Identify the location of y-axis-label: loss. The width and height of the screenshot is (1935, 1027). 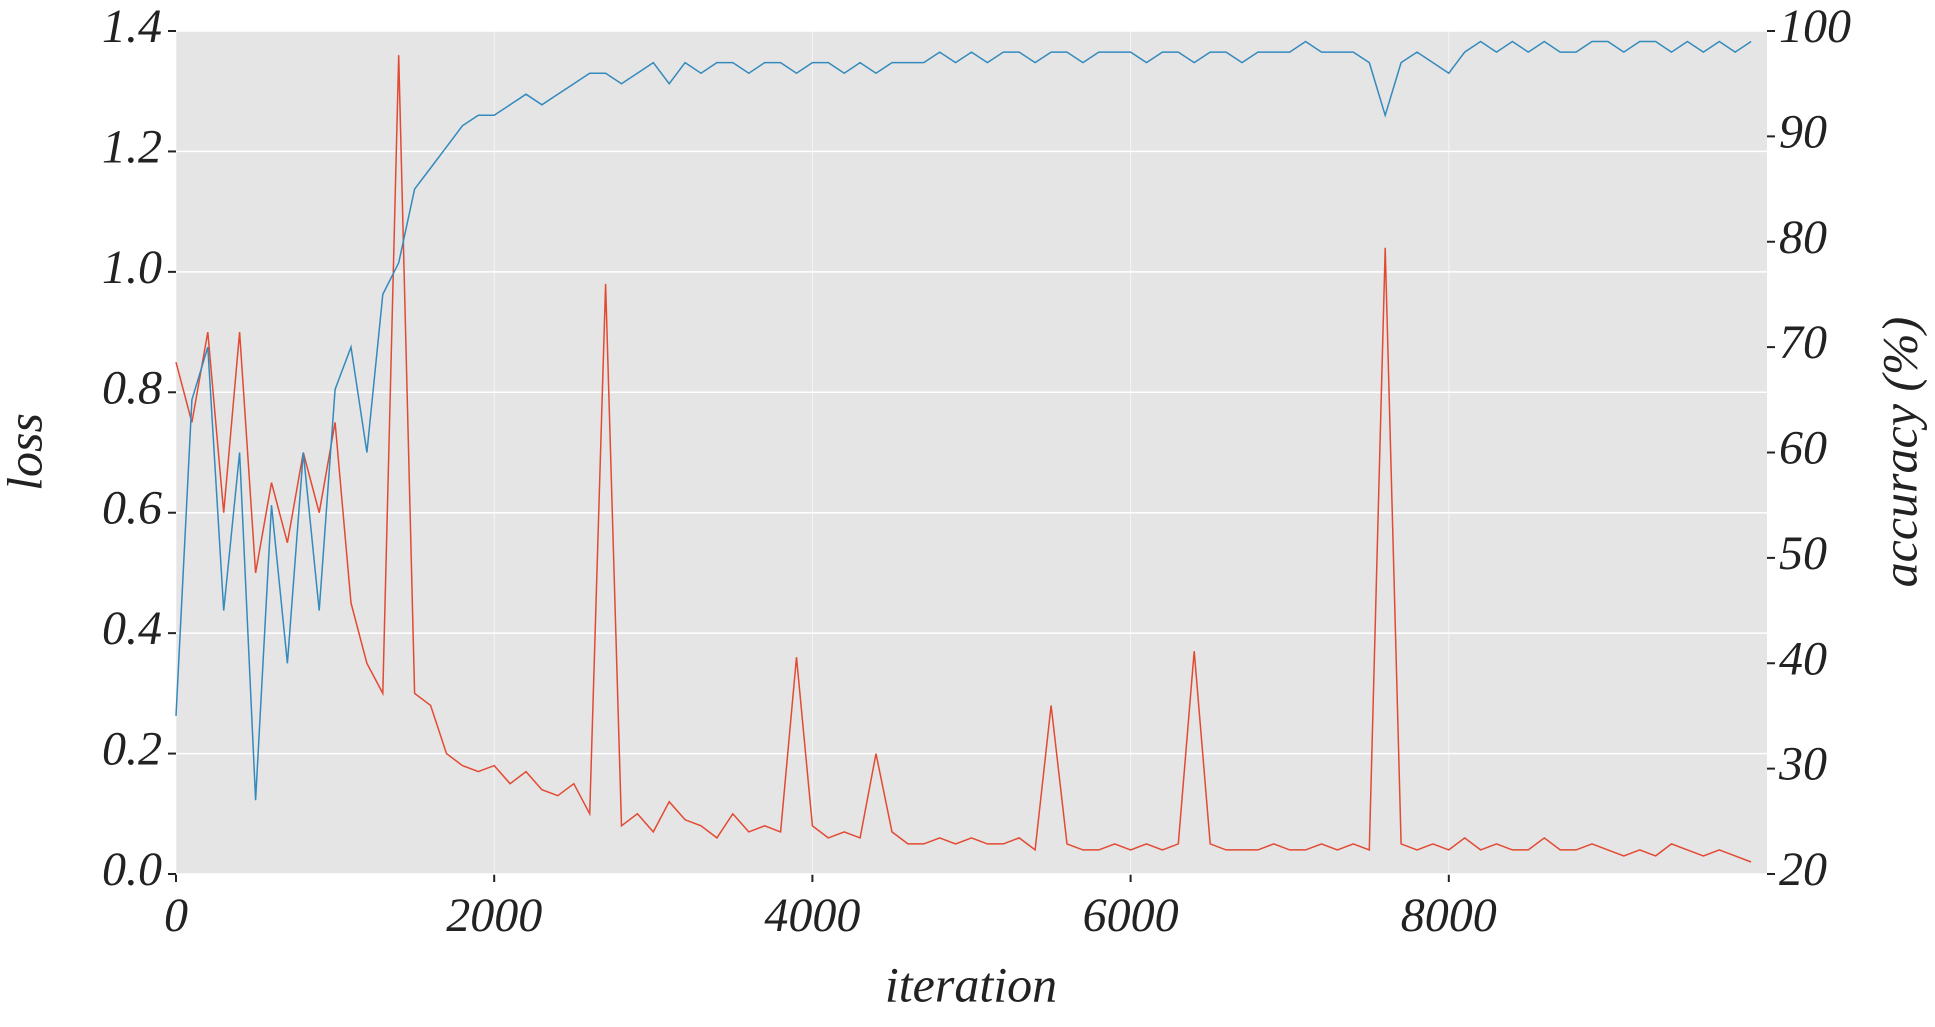
(26, 452).